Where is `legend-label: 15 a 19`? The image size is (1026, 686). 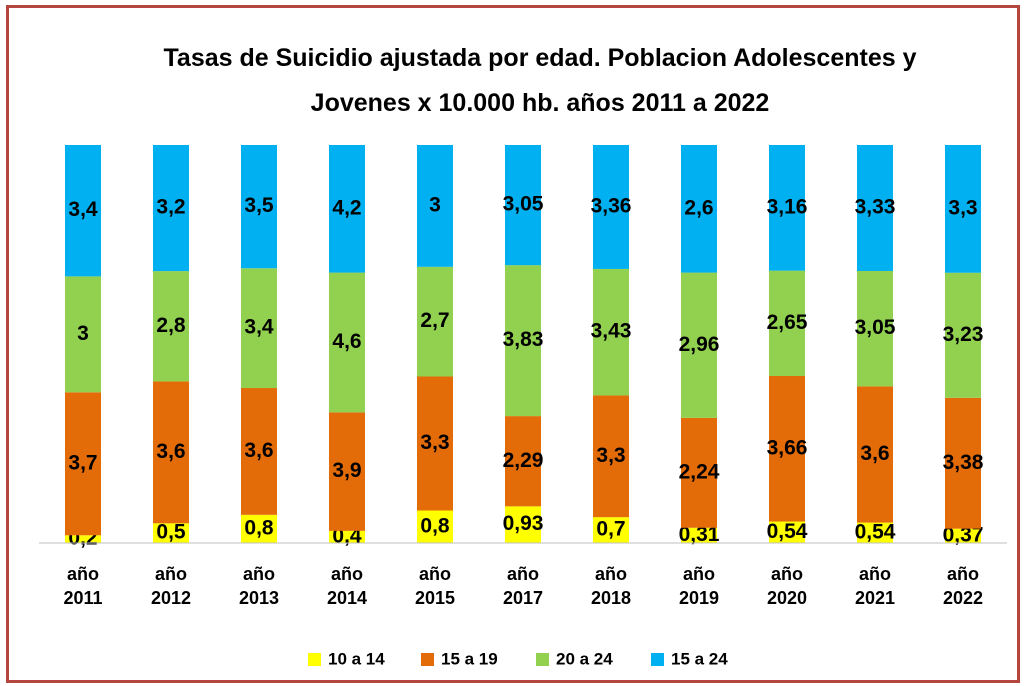 legend-label: 15 a 19 is located at coordinates (469, 658).